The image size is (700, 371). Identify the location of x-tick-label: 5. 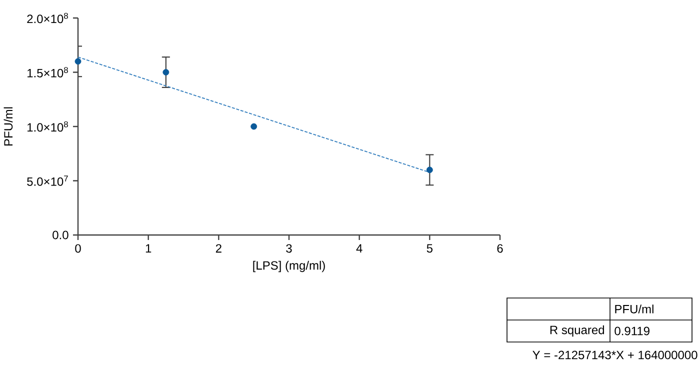
(429, 248).